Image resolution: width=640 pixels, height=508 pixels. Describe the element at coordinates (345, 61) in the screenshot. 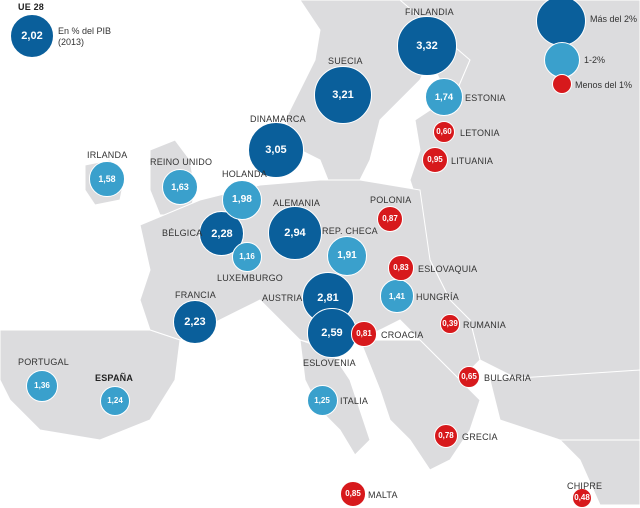

I see `label-suecia: SUECIA` at that location.